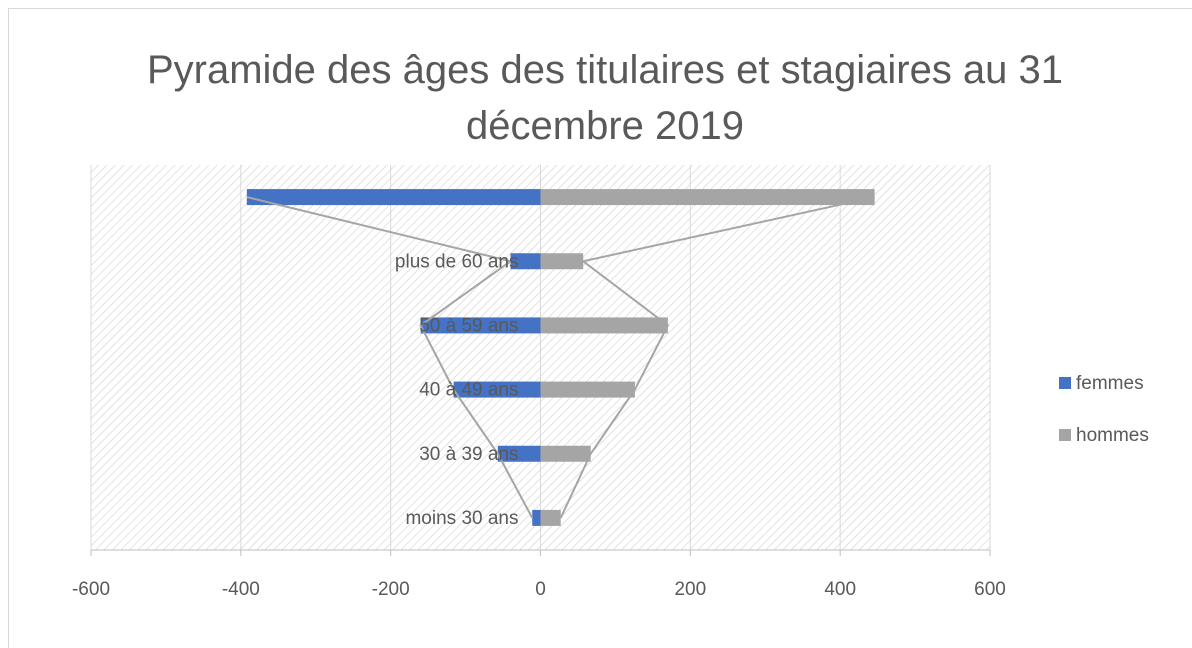  Describe the element at coordinates (990, 589) in the screenshot. I see `x-tick-label: 600` at that location.